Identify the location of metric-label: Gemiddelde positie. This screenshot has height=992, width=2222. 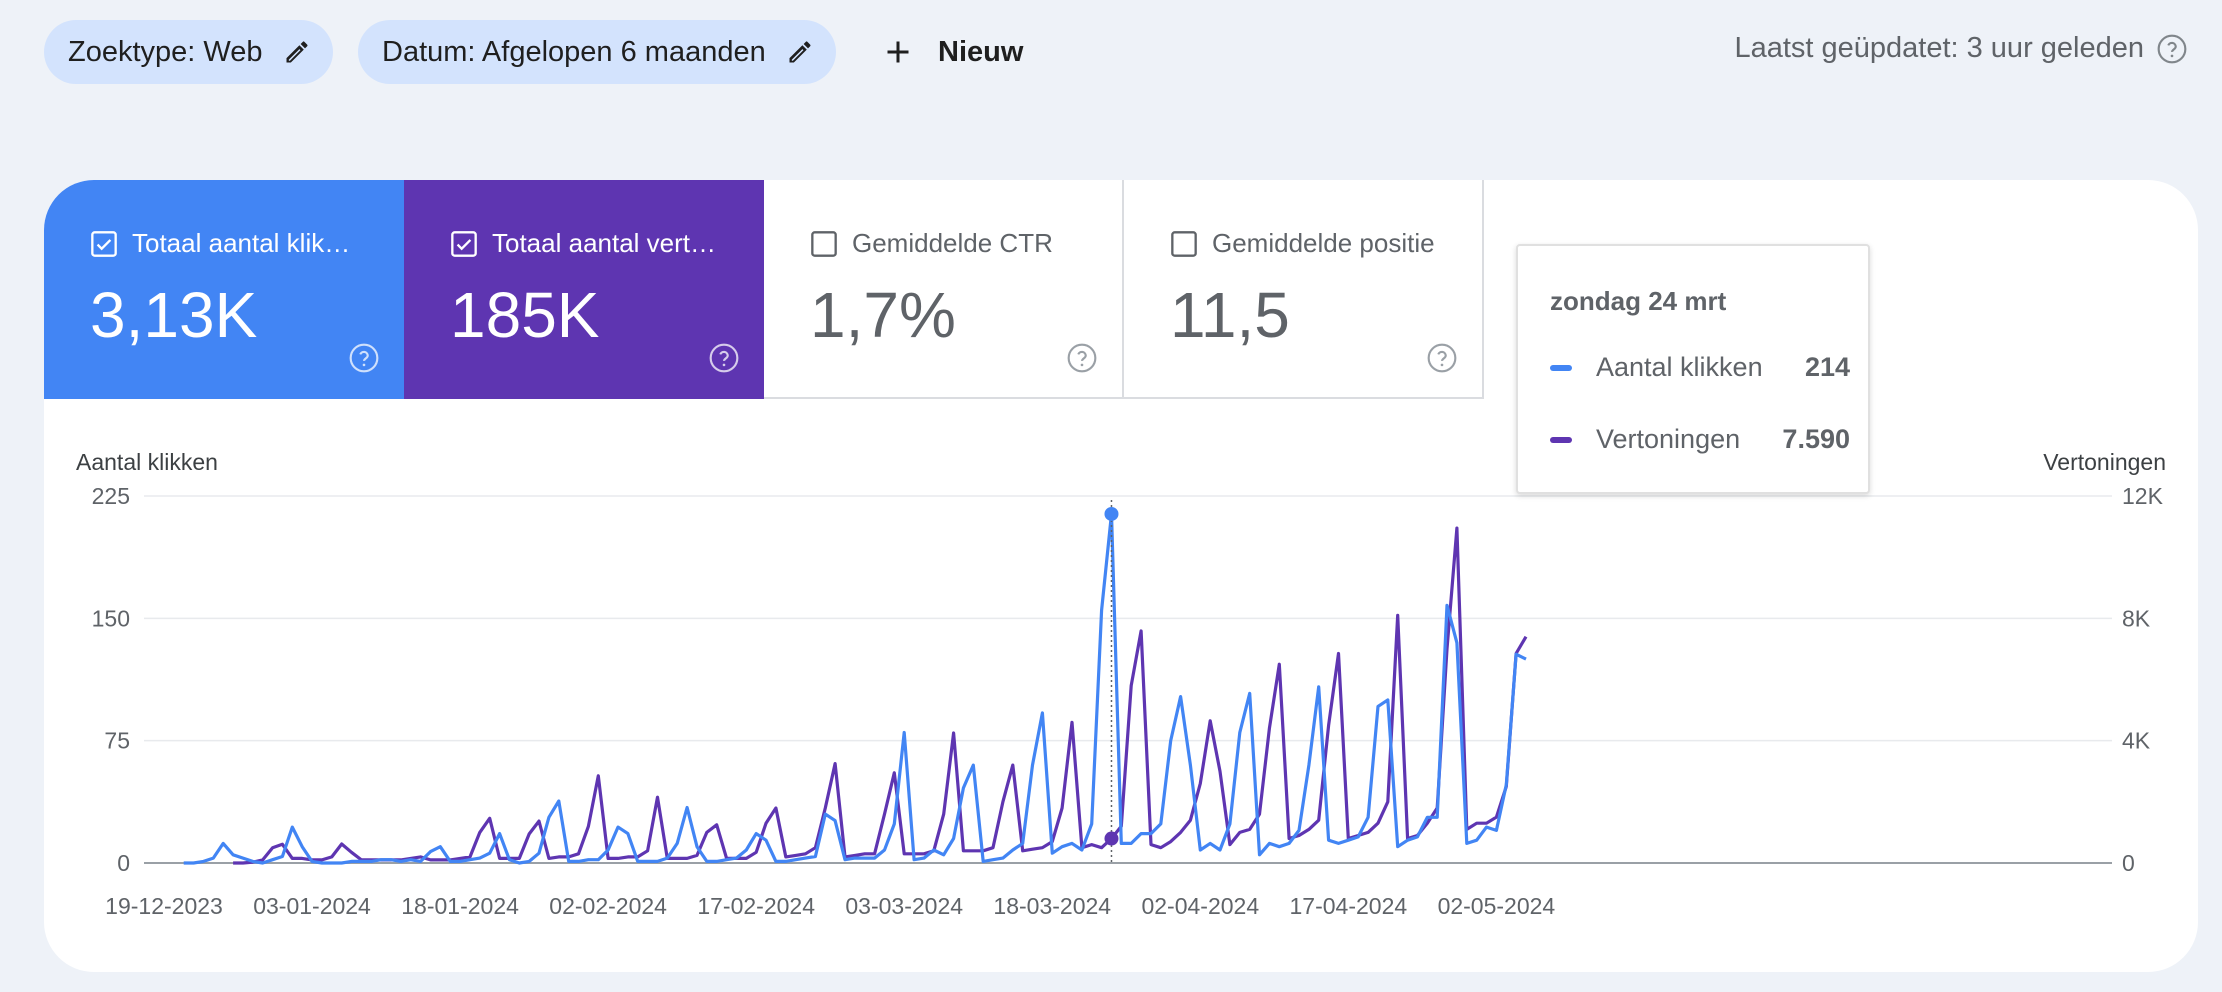
(1323, 243).